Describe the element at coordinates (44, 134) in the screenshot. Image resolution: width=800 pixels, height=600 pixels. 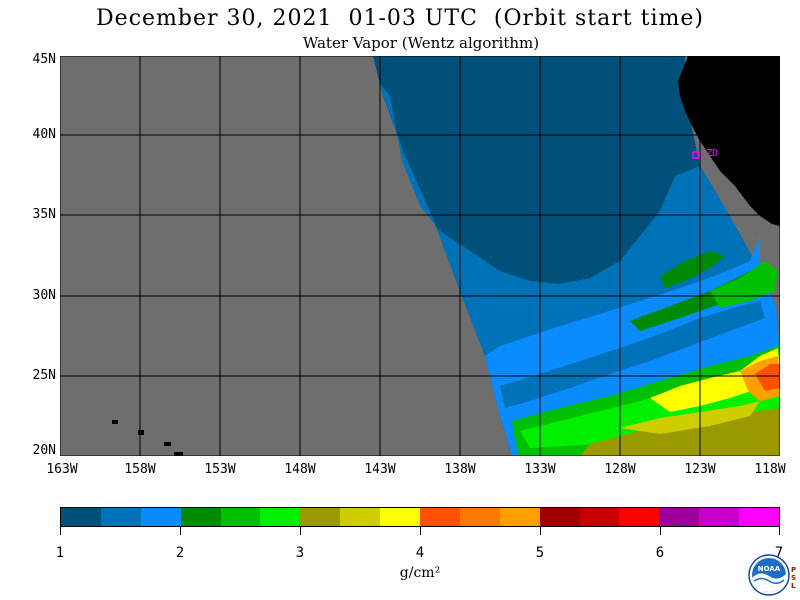
I see `lat-label-40n: 40N` at that location.